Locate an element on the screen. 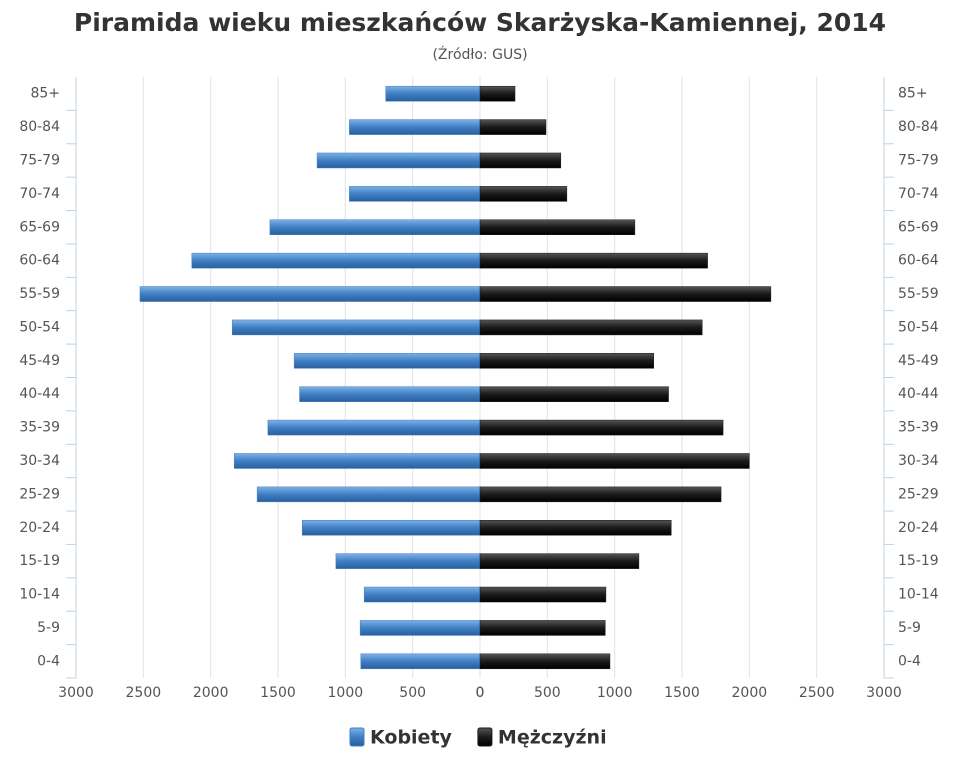 Image resolution: width=960 pixels, height=772 pixels. legend-label: Kobiety is located at coordinates (411, 738).